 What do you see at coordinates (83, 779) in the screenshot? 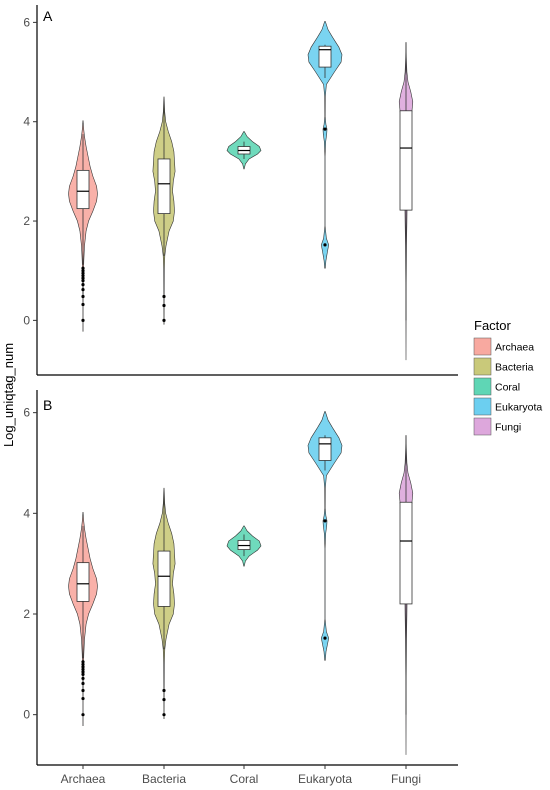
I see `x-tick-label-archaea: Archaea` at bounding box center [83, 779].